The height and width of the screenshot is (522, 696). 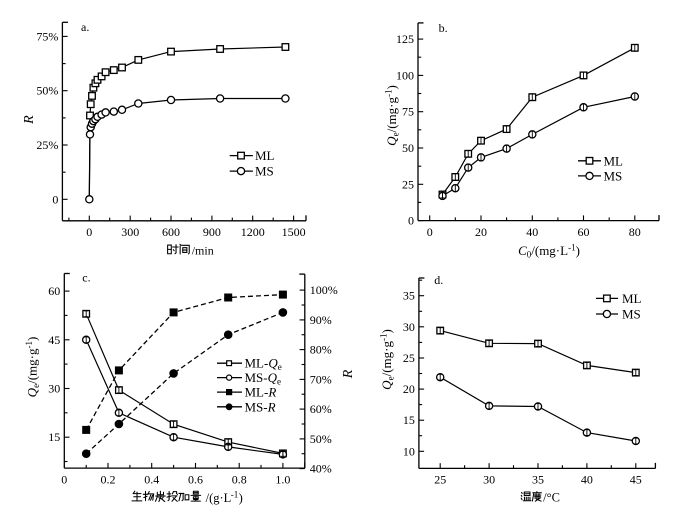 What do you see at coordinates (151, 480) in the screenshot?
I see `svg-text: 0.4` at bounding box center [151, 480].